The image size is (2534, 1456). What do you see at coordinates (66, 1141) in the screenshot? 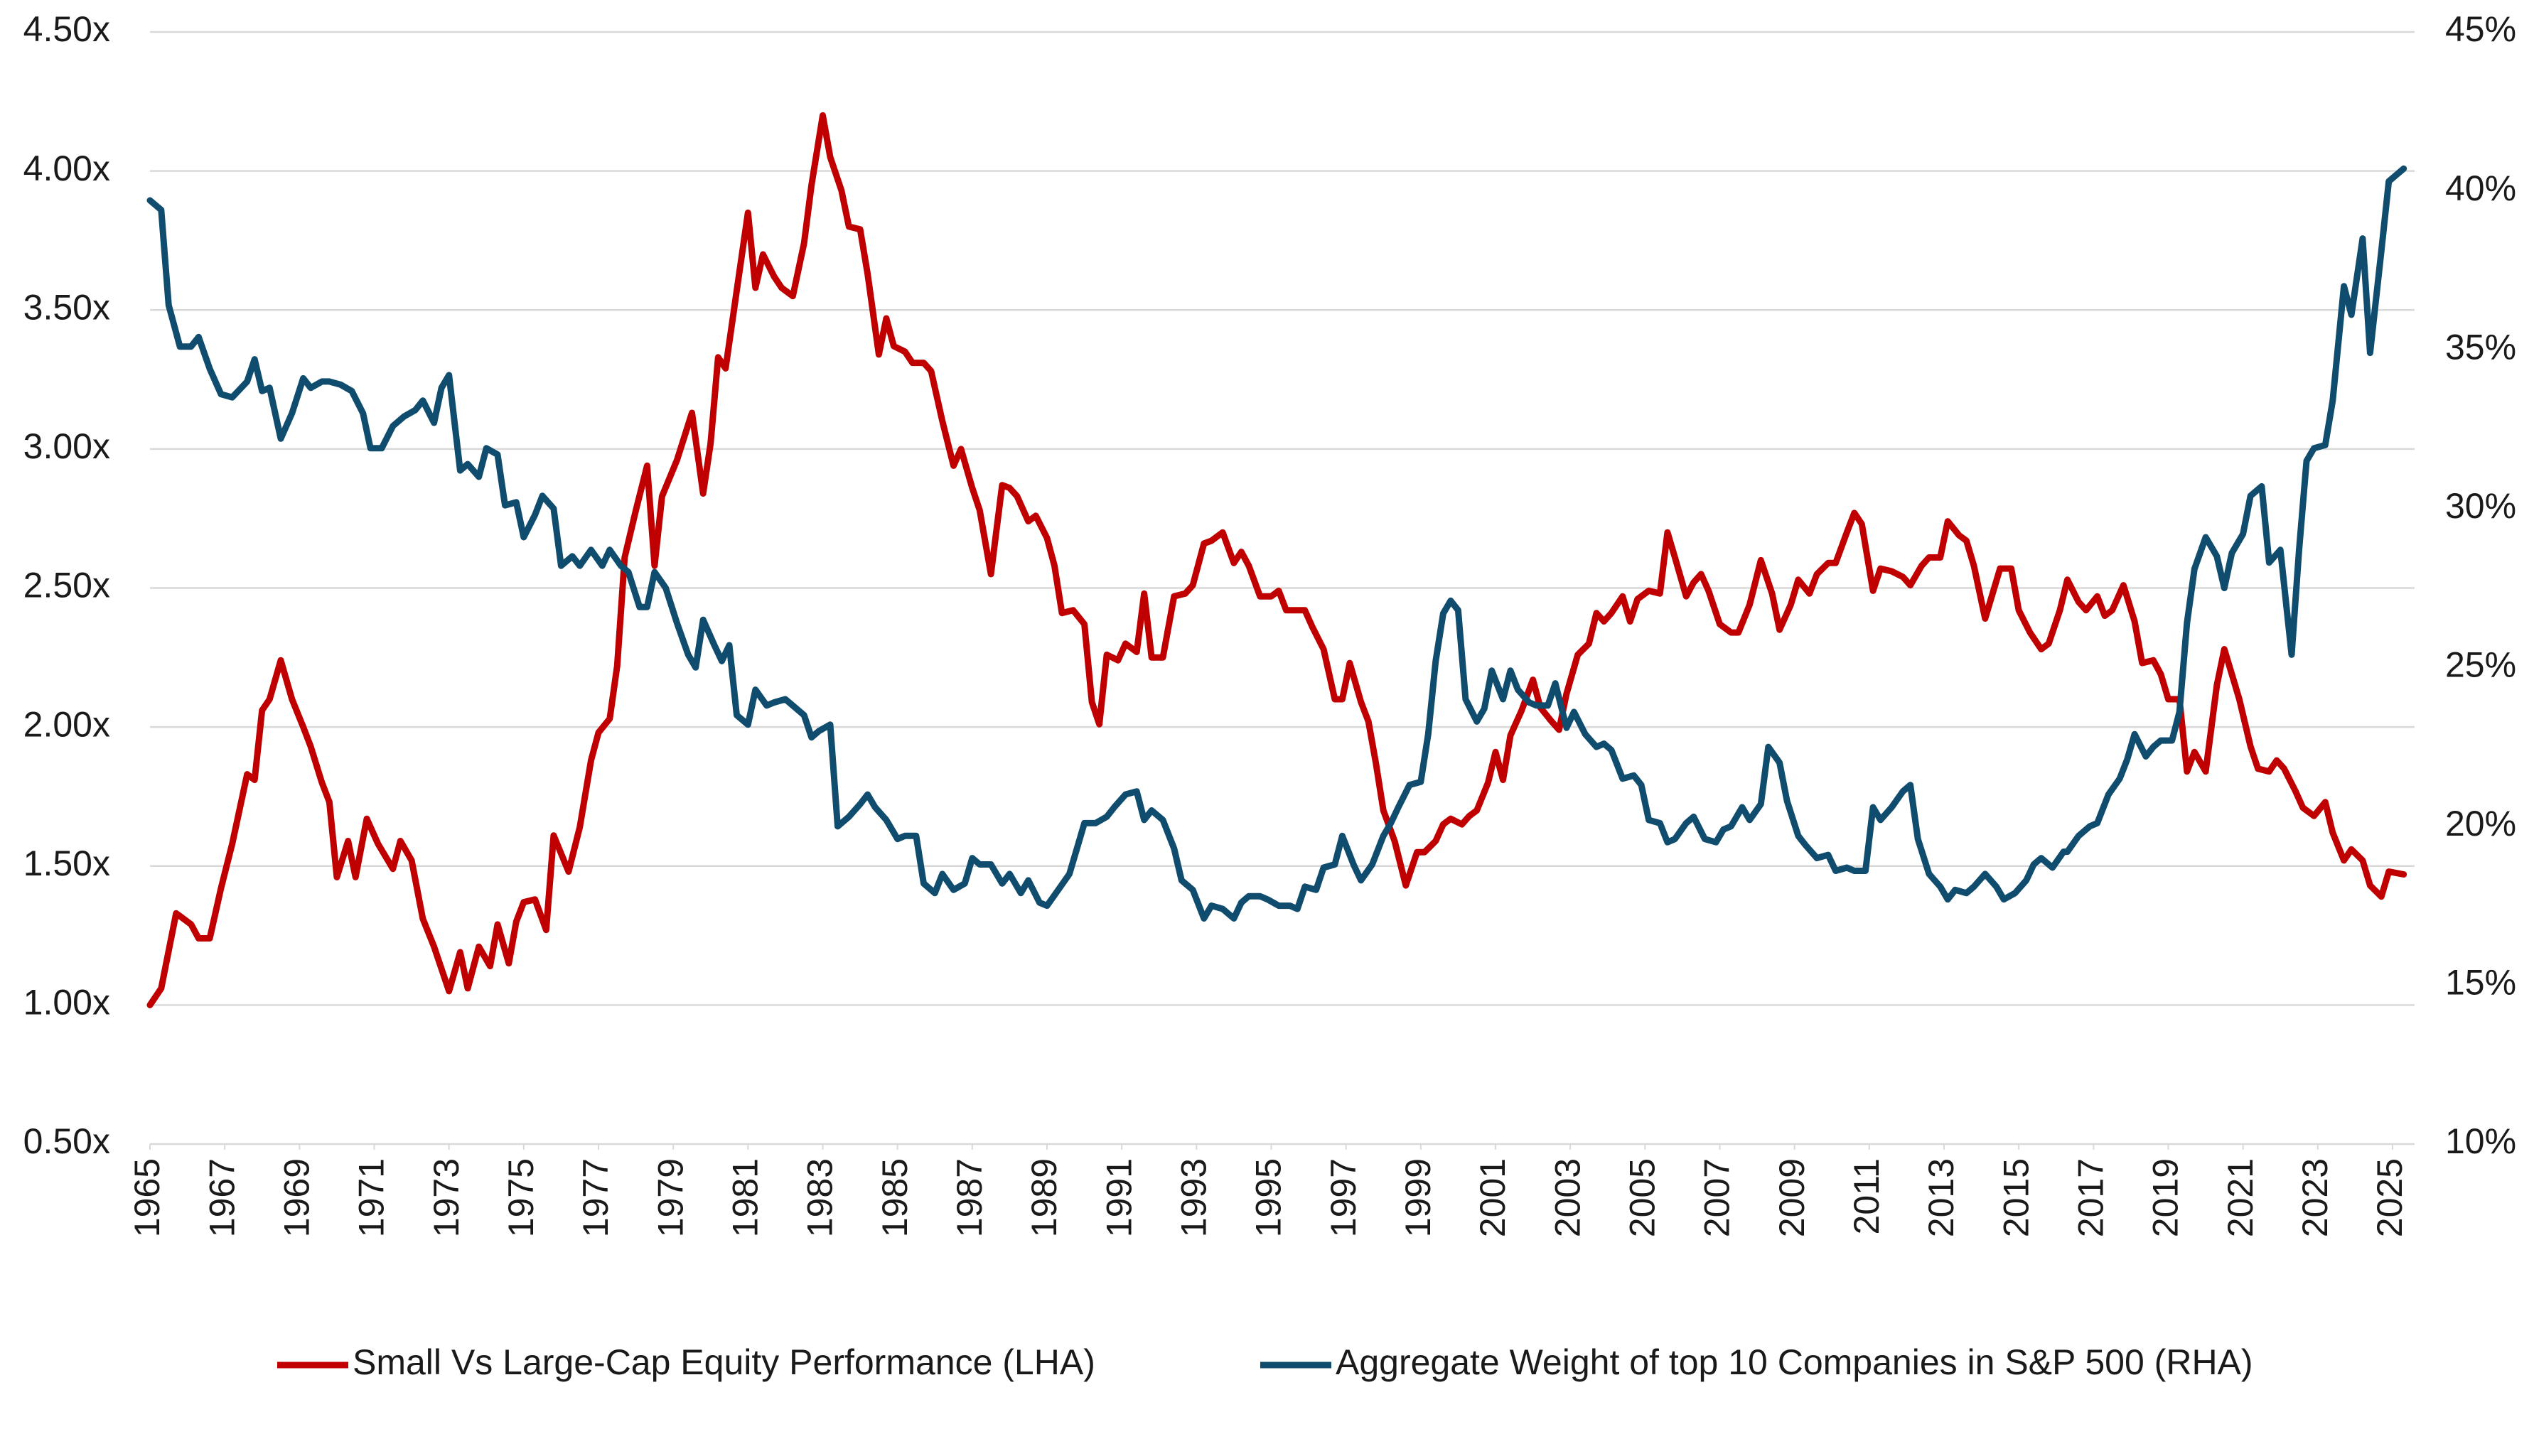
I see `y-tick-label: 0.50x` at bounding box center [66, 1141].